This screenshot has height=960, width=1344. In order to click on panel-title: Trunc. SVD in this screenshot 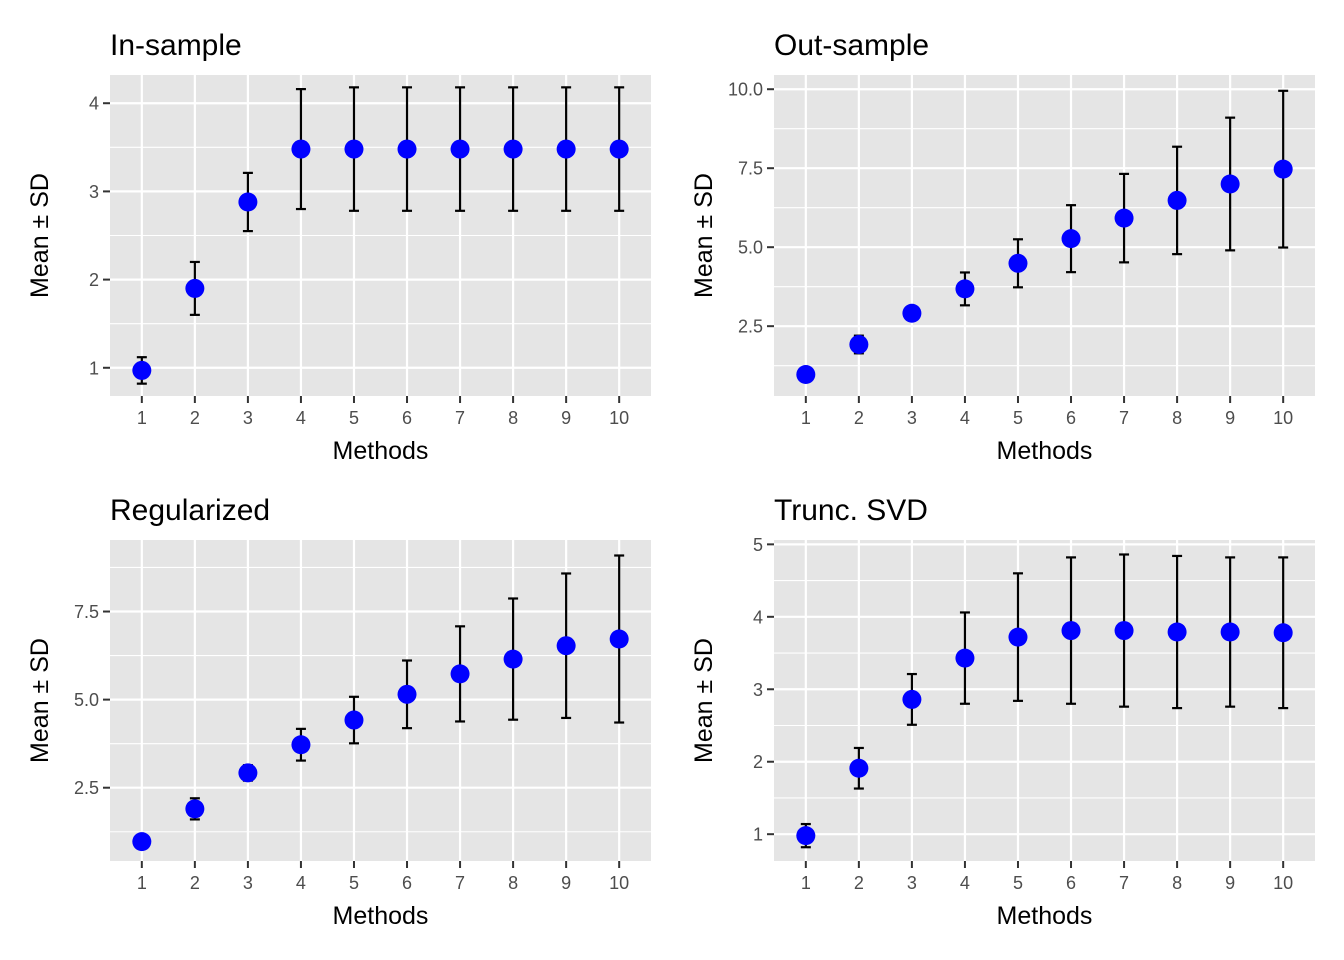, I will do `click(851, 510)`.